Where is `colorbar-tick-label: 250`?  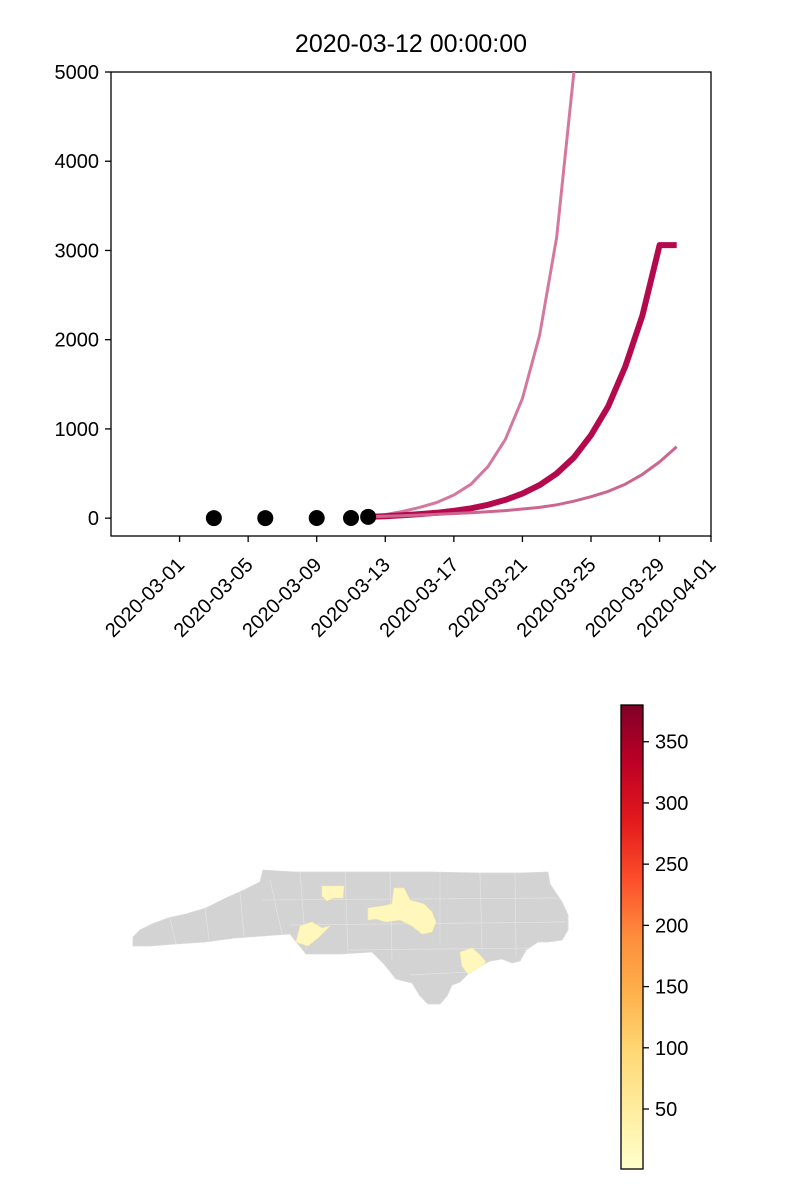 colorbar-tick-label: 250 is located at coordinates (671, 865).